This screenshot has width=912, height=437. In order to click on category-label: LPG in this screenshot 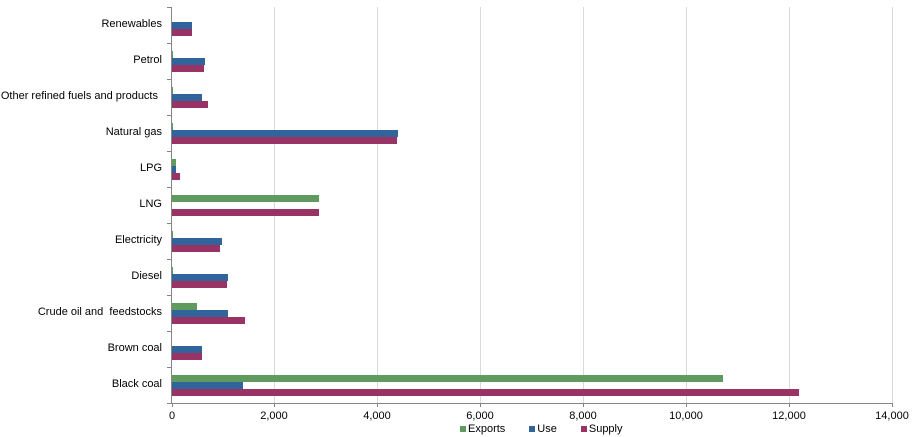, I will do `click(150, 168)`.